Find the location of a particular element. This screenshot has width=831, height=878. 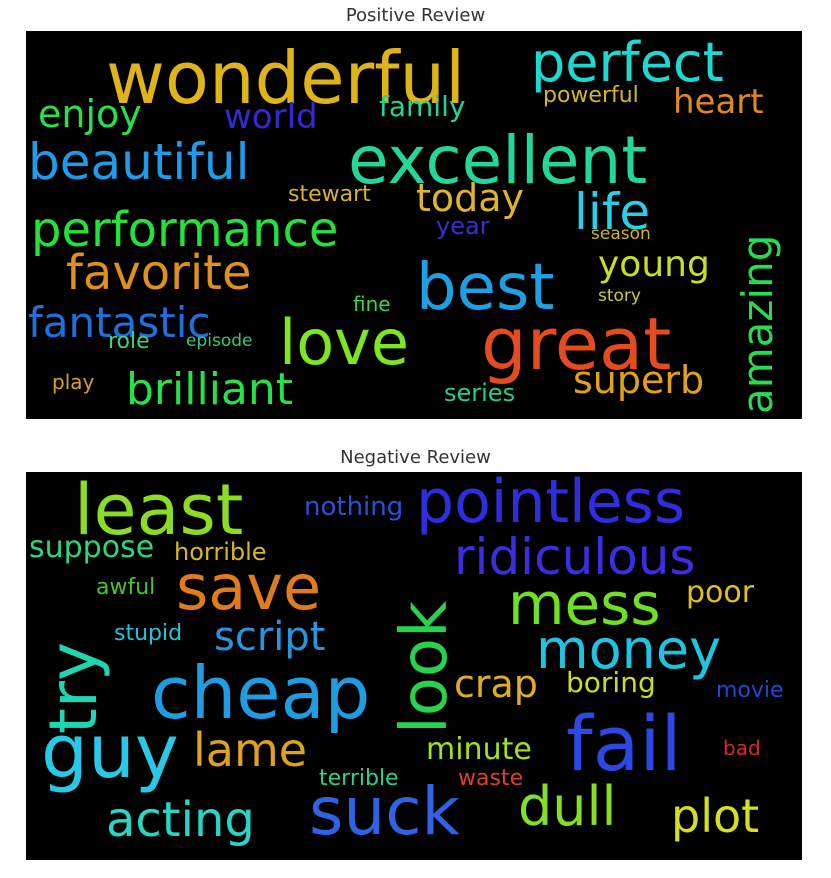

positive-word-beautiful: beautiful is located at coordinates (139, 162).